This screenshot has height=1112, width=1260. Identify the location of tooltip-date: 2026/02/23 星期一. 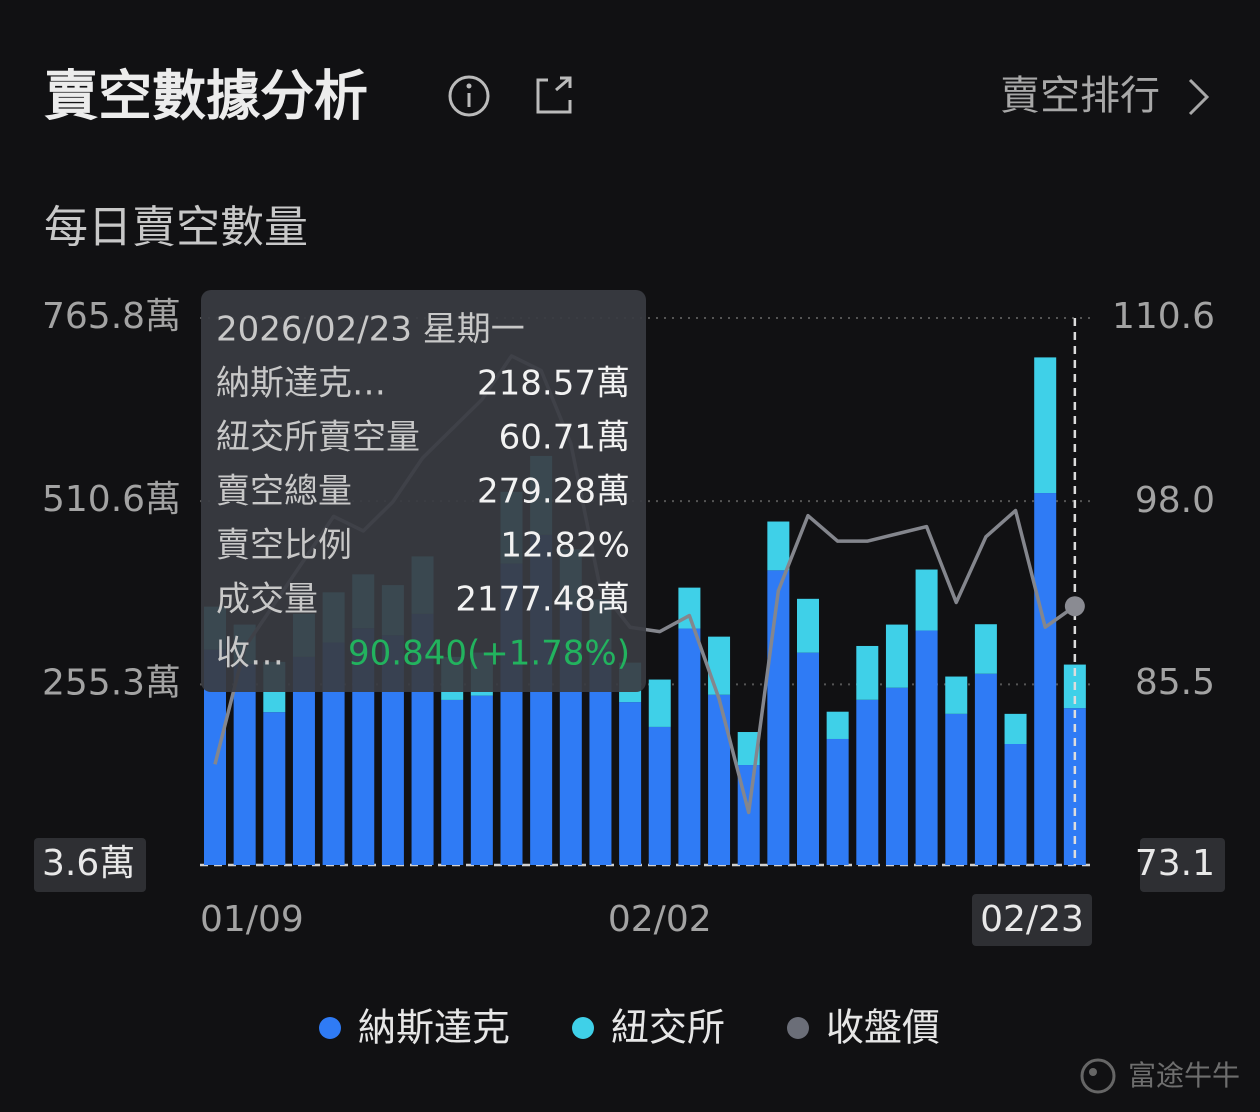
(370, 330).